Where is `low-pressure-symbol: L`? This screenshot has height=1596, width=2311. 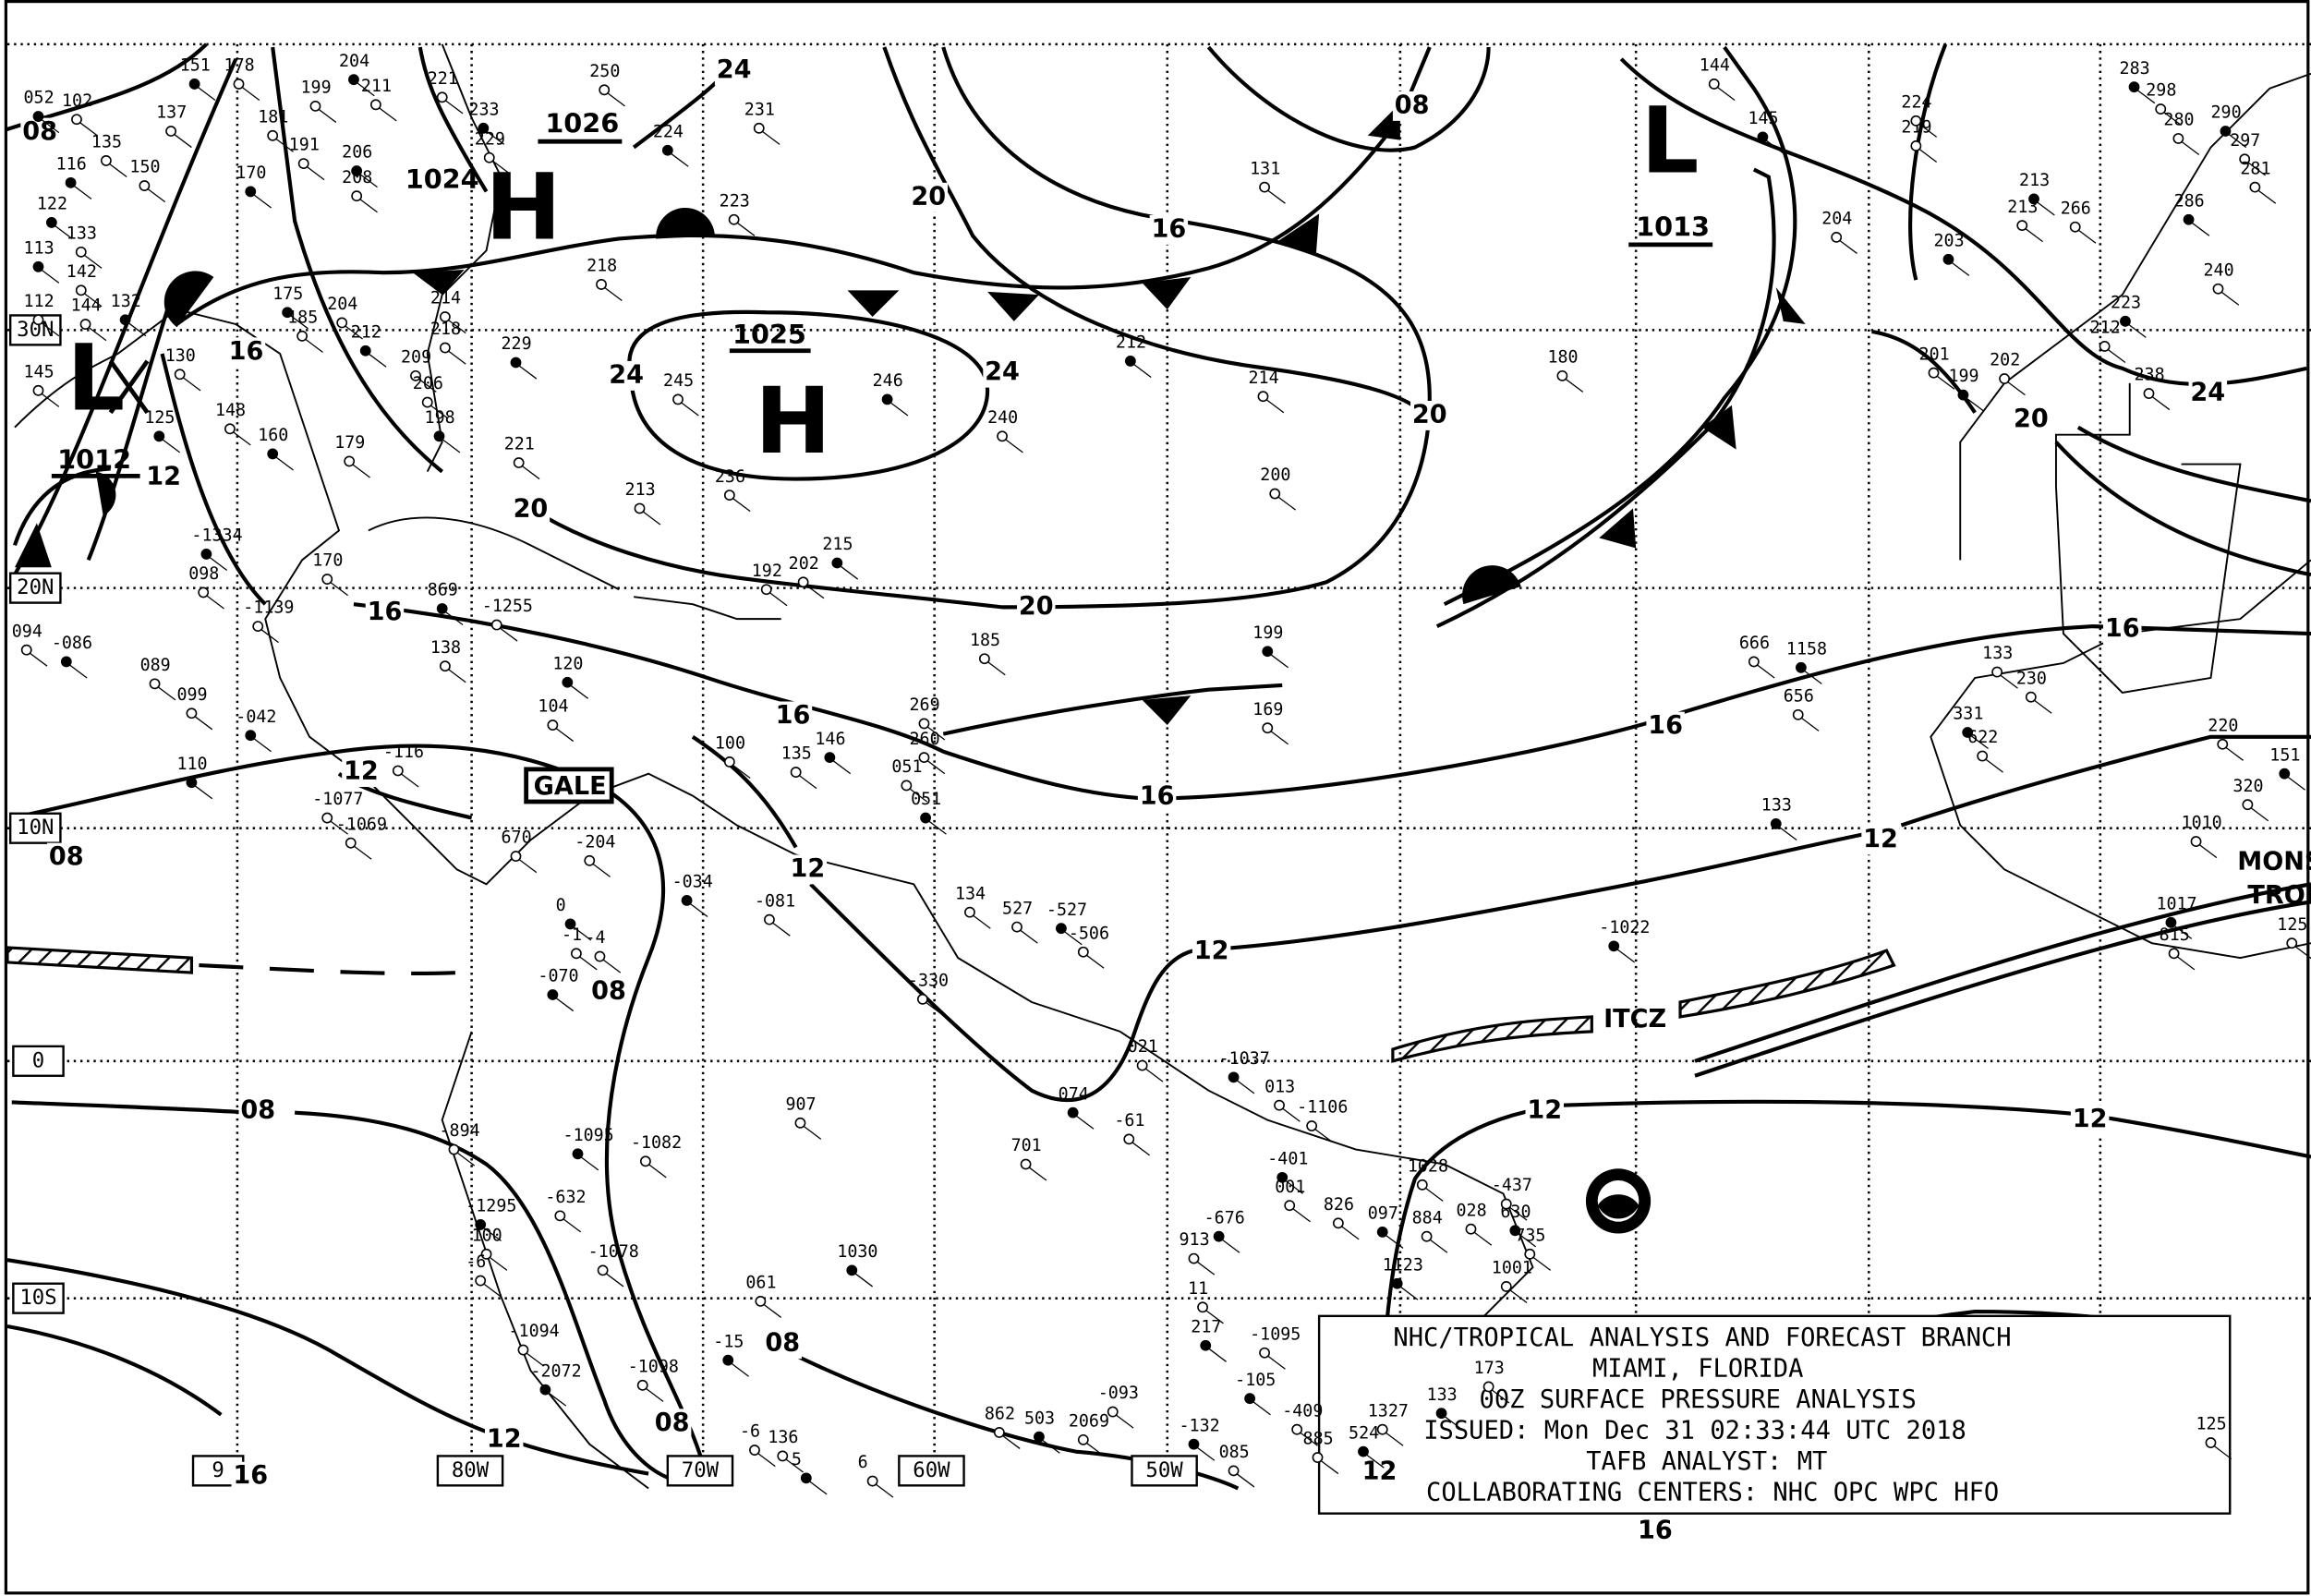
low-pressure-symbol: L is located at coordinates (96, 379).